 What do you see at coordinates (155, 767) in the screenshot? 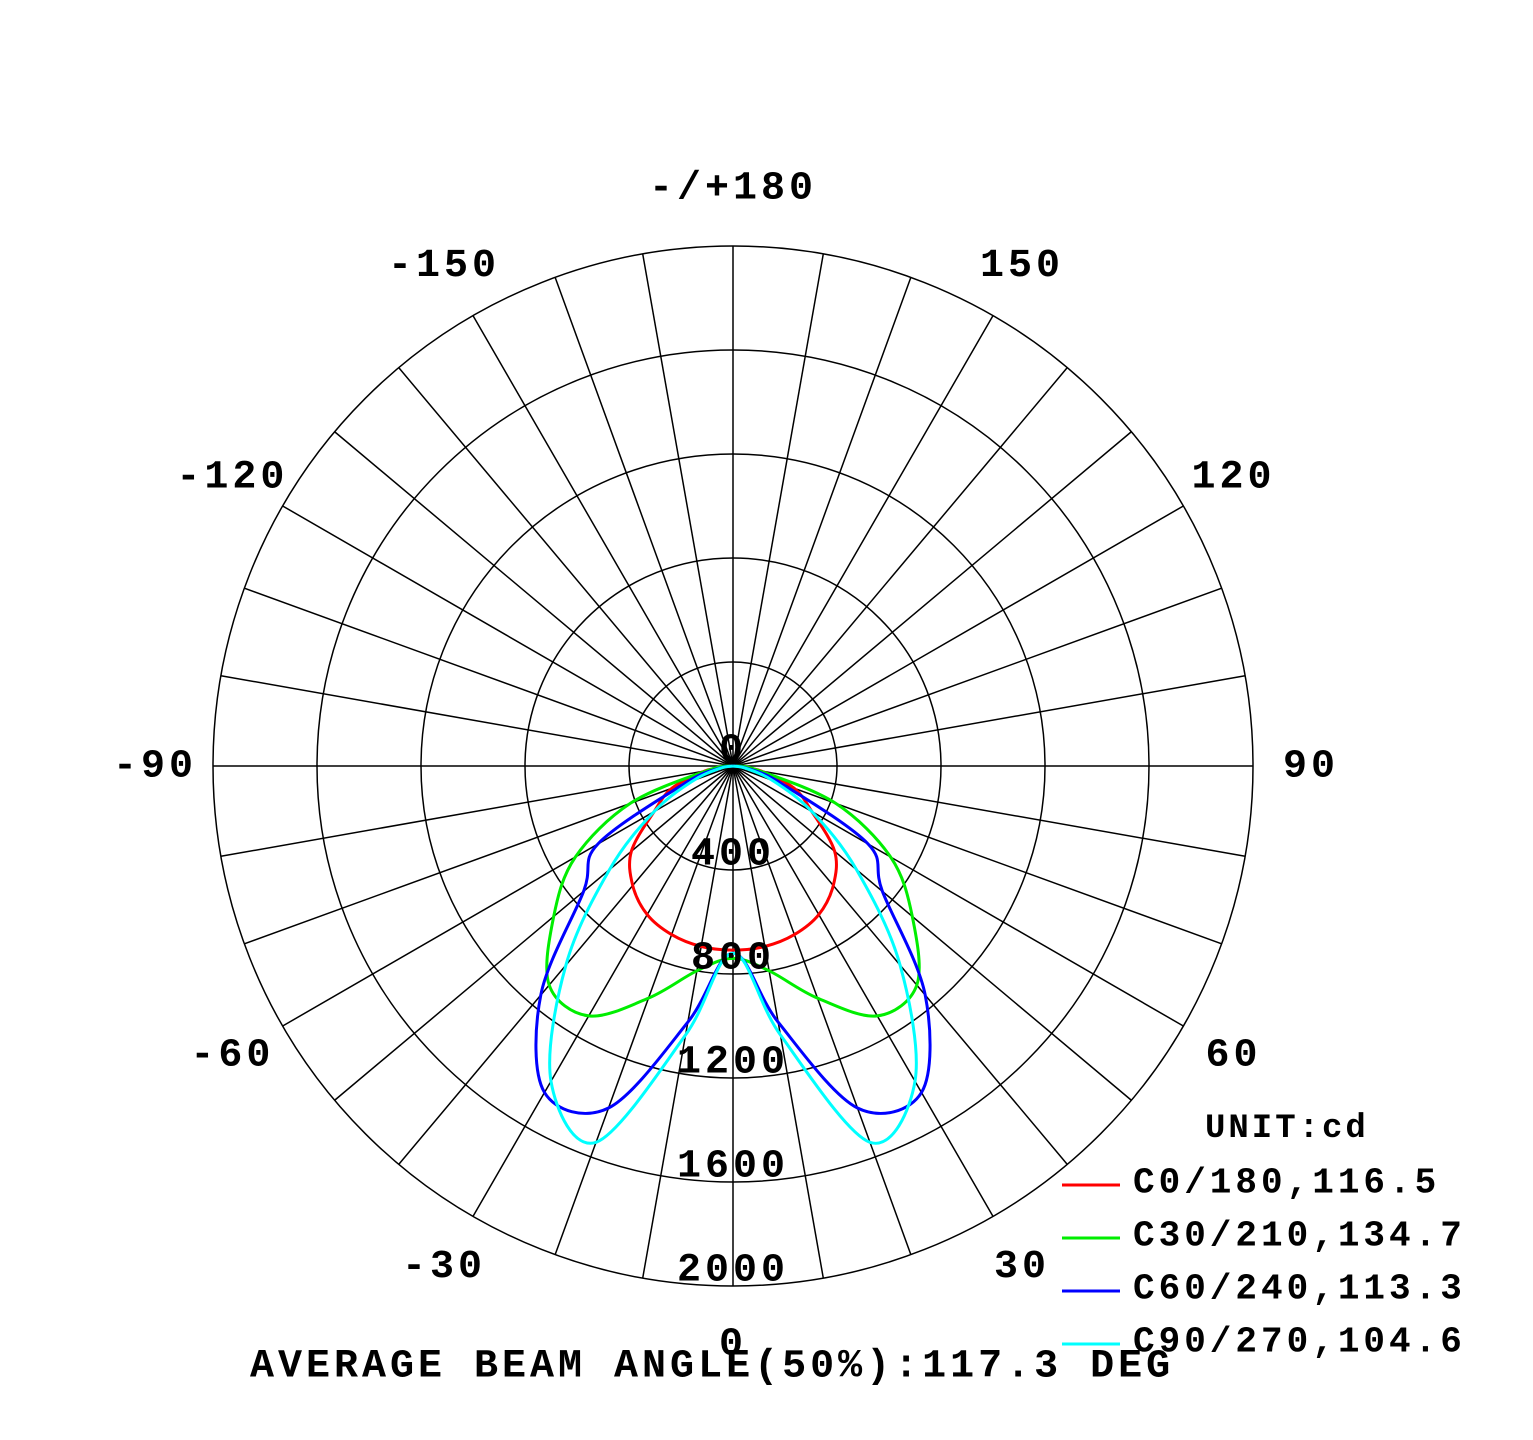
I see `angle-tick-label: -90` at bounding box center [155, 767].